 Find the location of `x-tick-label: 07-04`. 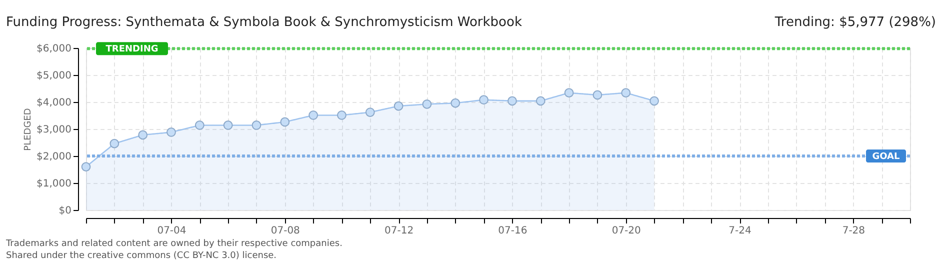

x-tick-label: 07-04 is located at coordinates (171, 231).